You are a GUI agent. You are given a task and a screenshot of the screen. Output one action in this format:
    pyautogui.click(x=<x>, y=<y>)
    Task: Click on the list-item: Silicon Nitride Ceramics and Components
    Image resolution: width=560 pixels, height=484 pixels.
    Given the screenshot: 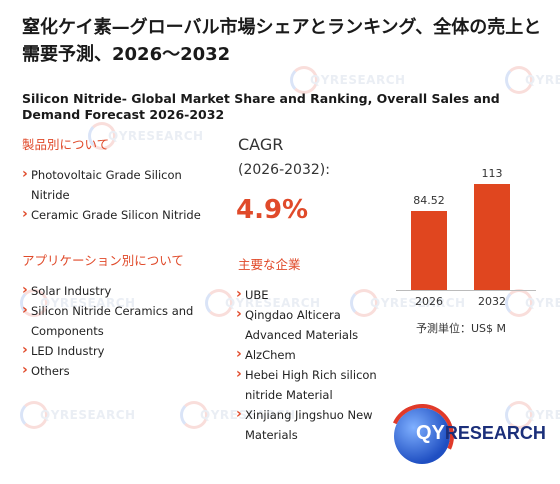 What is the action you would take?
    pyautogui.click(x=122, y=320)
    